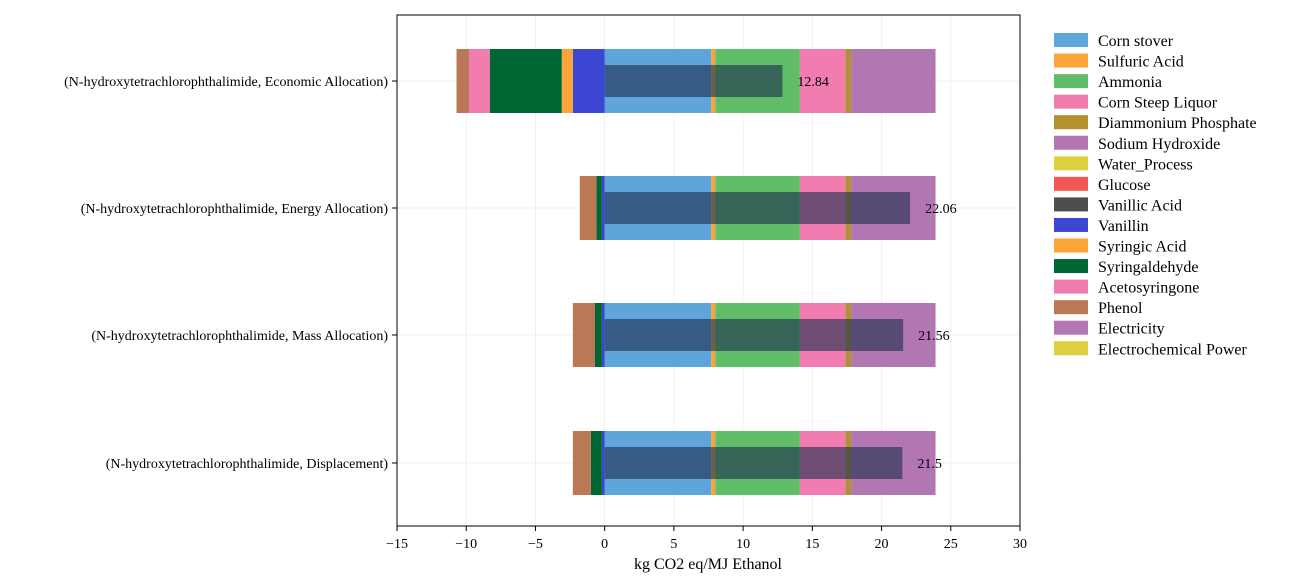 Image resolution: width=1314 pixels, height=580 pixels. What do you see at coordinates (1124, 185) in the screenshot?
I see `legend-label: Glucose` at bounding box center [1124, 185].